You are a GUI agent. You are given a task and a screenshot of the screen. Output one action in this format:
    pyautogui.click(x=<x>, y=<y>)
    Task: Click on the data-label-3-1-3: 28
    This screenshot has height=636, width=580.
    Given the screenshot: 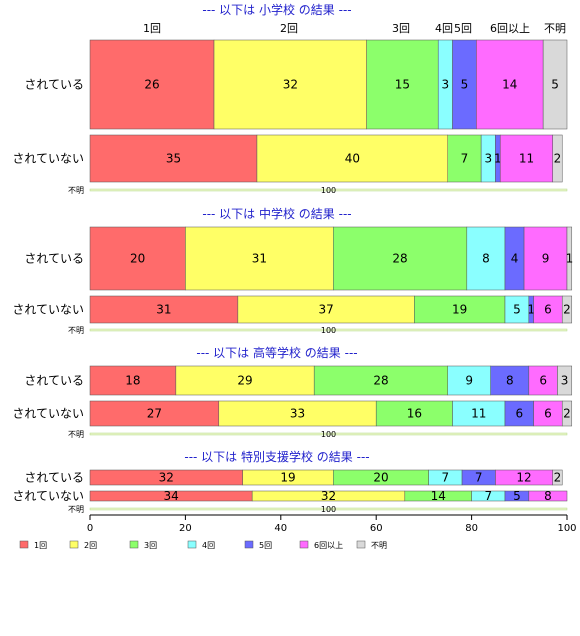 What is the action you would take?
    pyautogui.click(x=380, y=381)
    